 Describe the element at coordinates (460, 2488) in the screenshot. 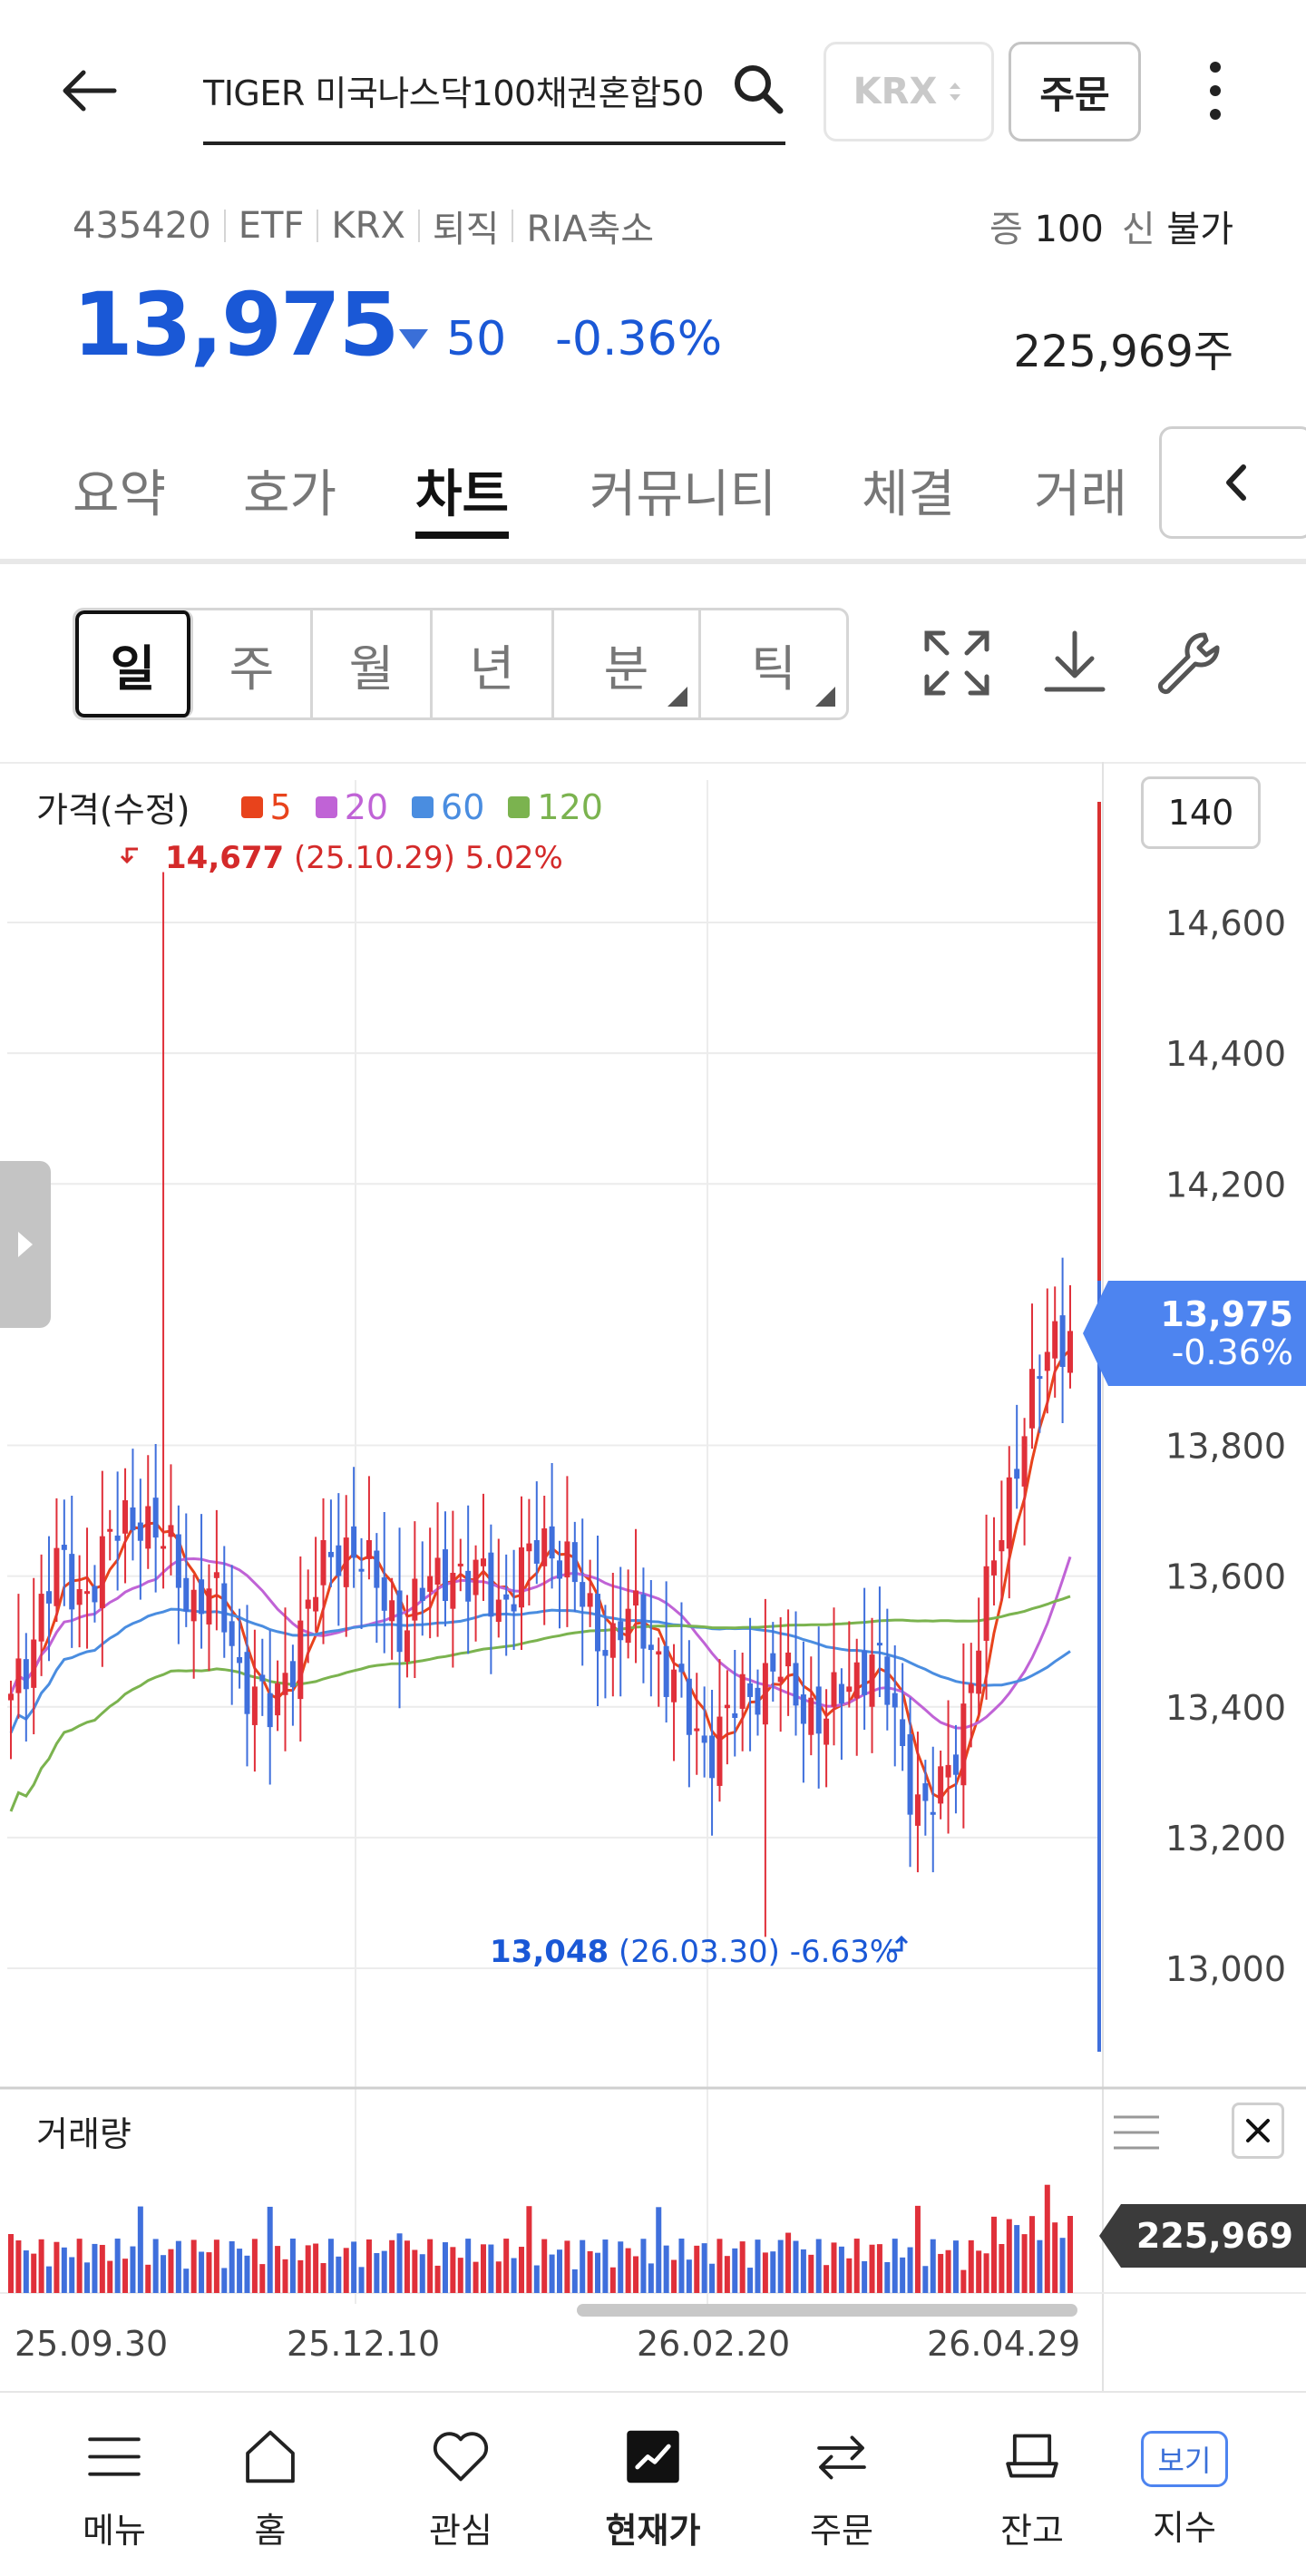

I see `nav-watchlist: 관심` at that location.